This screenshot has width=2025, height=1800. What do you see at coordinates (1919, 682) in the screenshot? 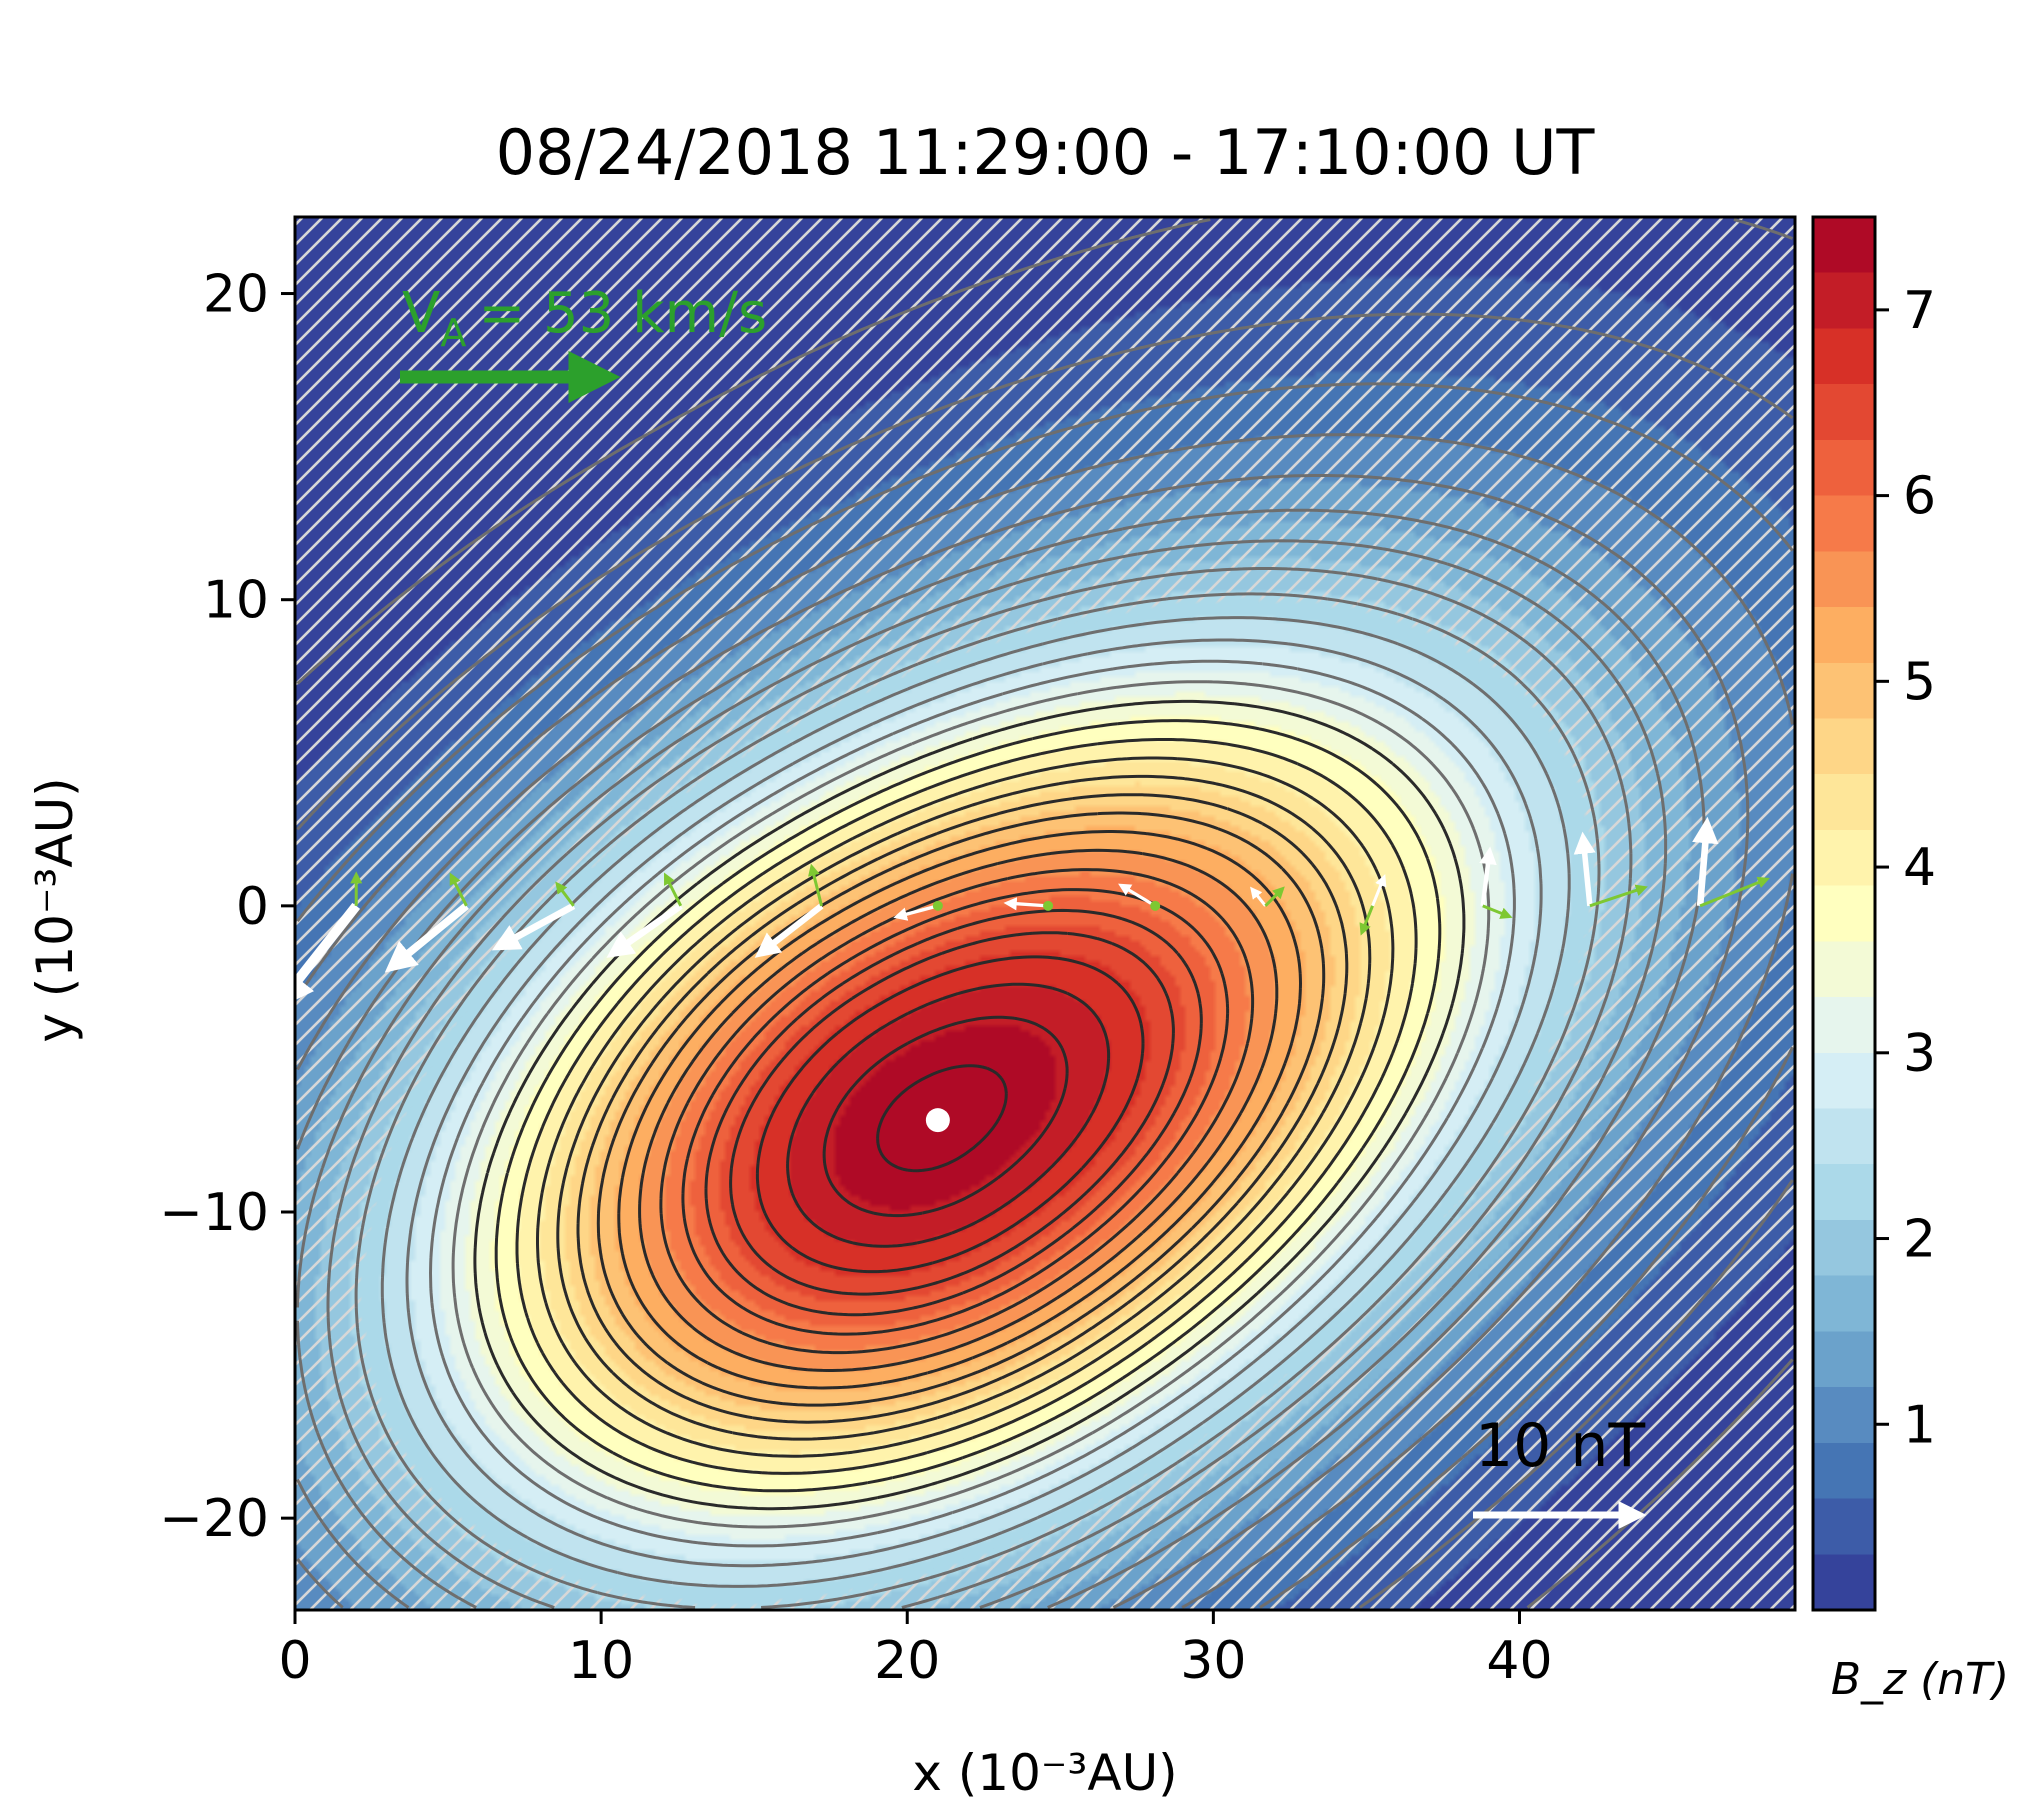
I see `colorbar-tick-label: 5` at bounding box center [1919, 682].